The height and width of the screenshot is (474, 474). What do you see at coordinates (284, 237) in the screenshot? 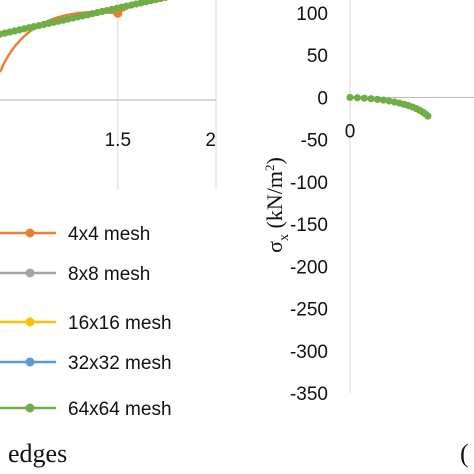
I see `y-axis-label-sub: x` at bounding box center [284, 237].